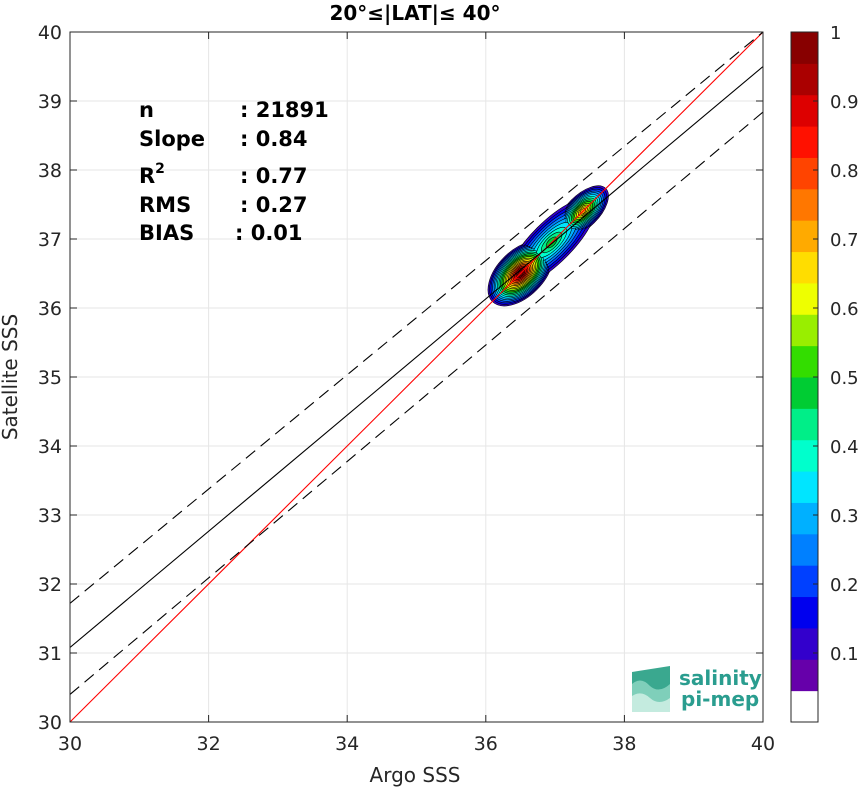 This screenshot has width=858, height=790. I want to click on y-tick-label: 33, so click(50, 516).